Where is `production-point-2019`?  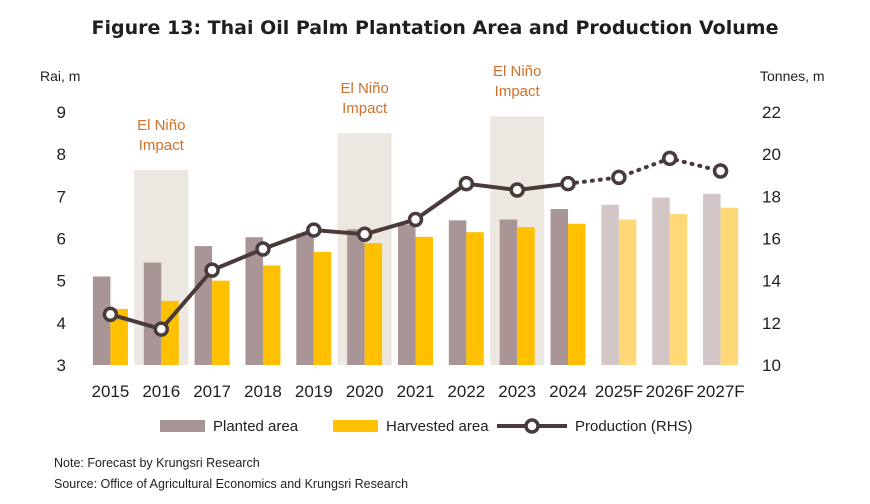
production-point-2019 is located at coordinates (314, 230).